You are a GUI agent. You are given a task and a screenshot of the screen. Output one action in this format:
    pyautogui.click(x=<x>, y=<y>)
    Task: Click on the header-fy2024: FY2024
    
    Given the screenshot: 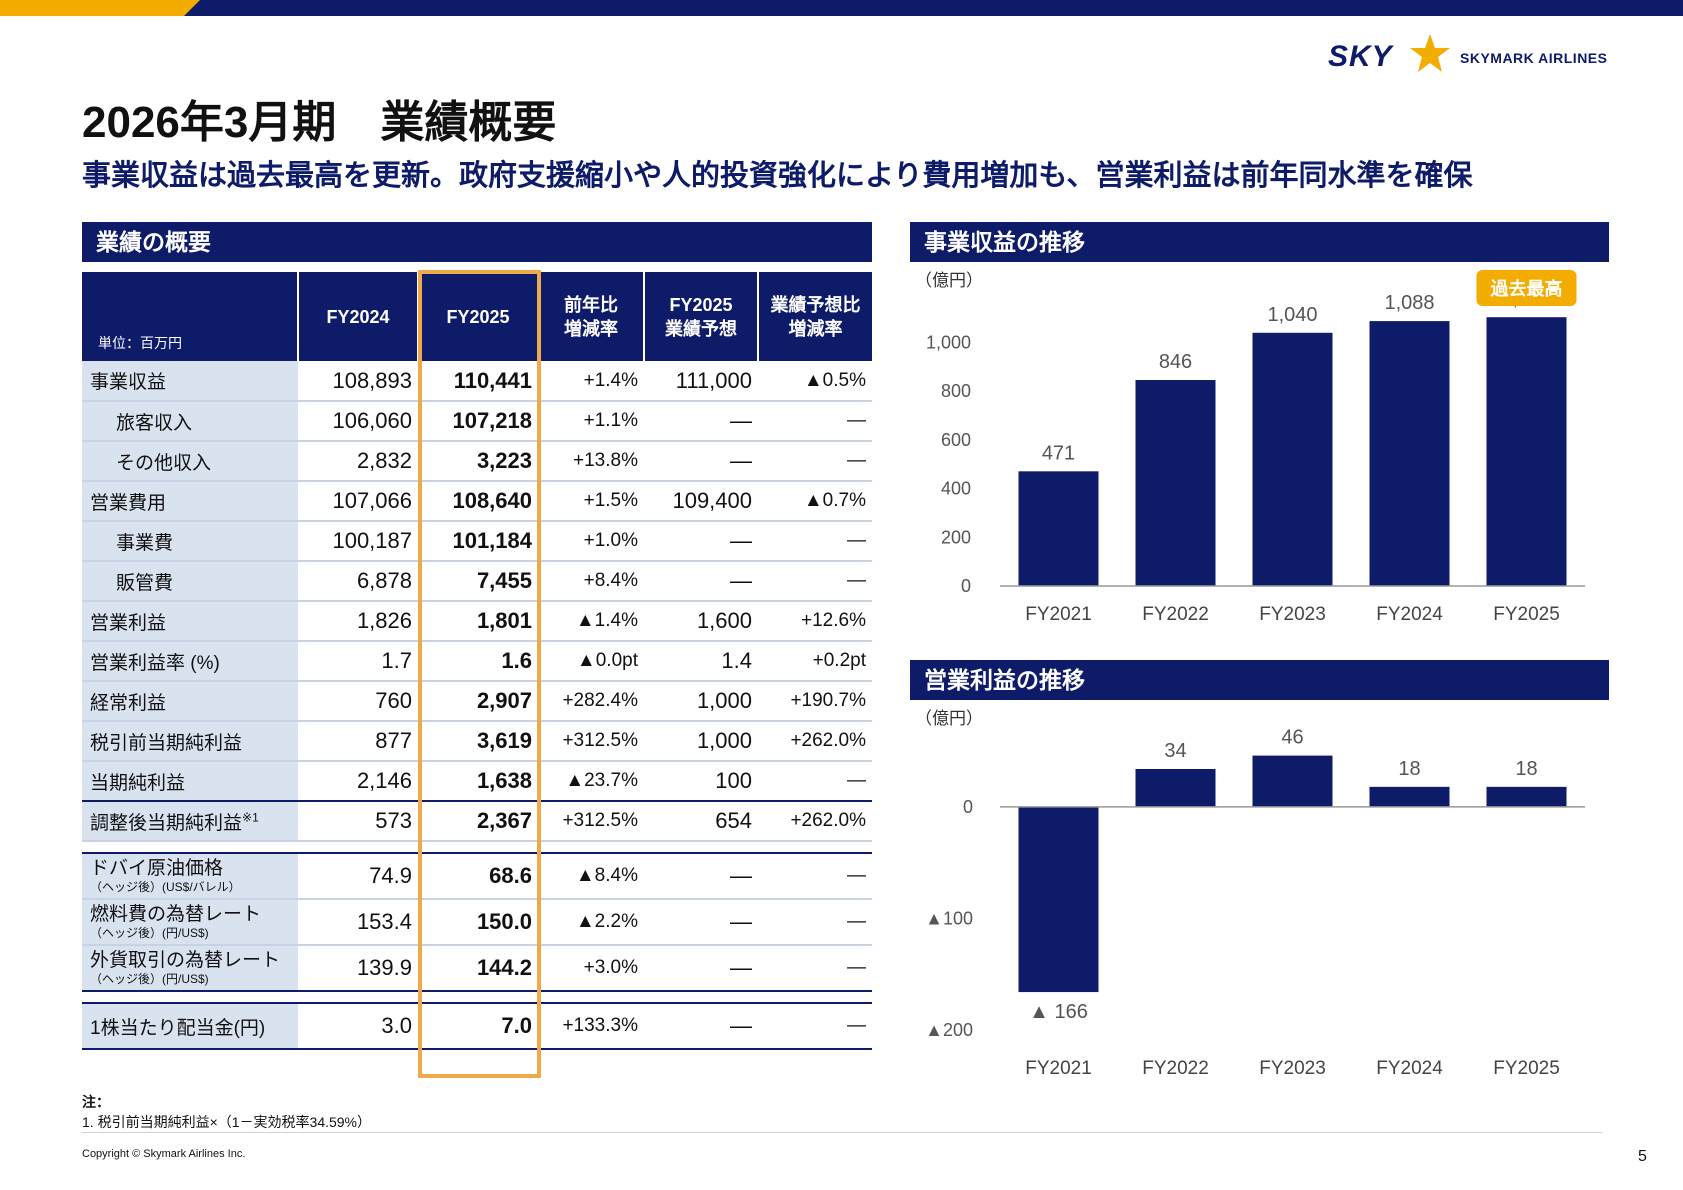 What is the action you would take?
    pyautogui.click(x=357, y=316)
    